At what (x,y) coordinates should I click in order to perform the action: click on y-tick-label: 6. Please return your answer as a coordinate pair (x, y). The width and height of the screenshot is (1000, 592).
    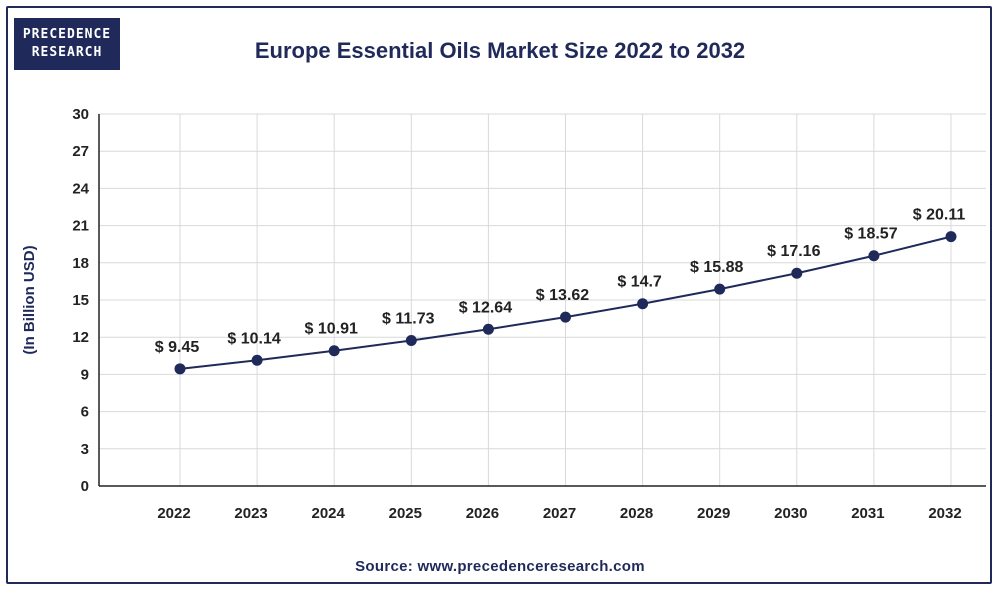
    Looking at the image, I should click on (85, 412).